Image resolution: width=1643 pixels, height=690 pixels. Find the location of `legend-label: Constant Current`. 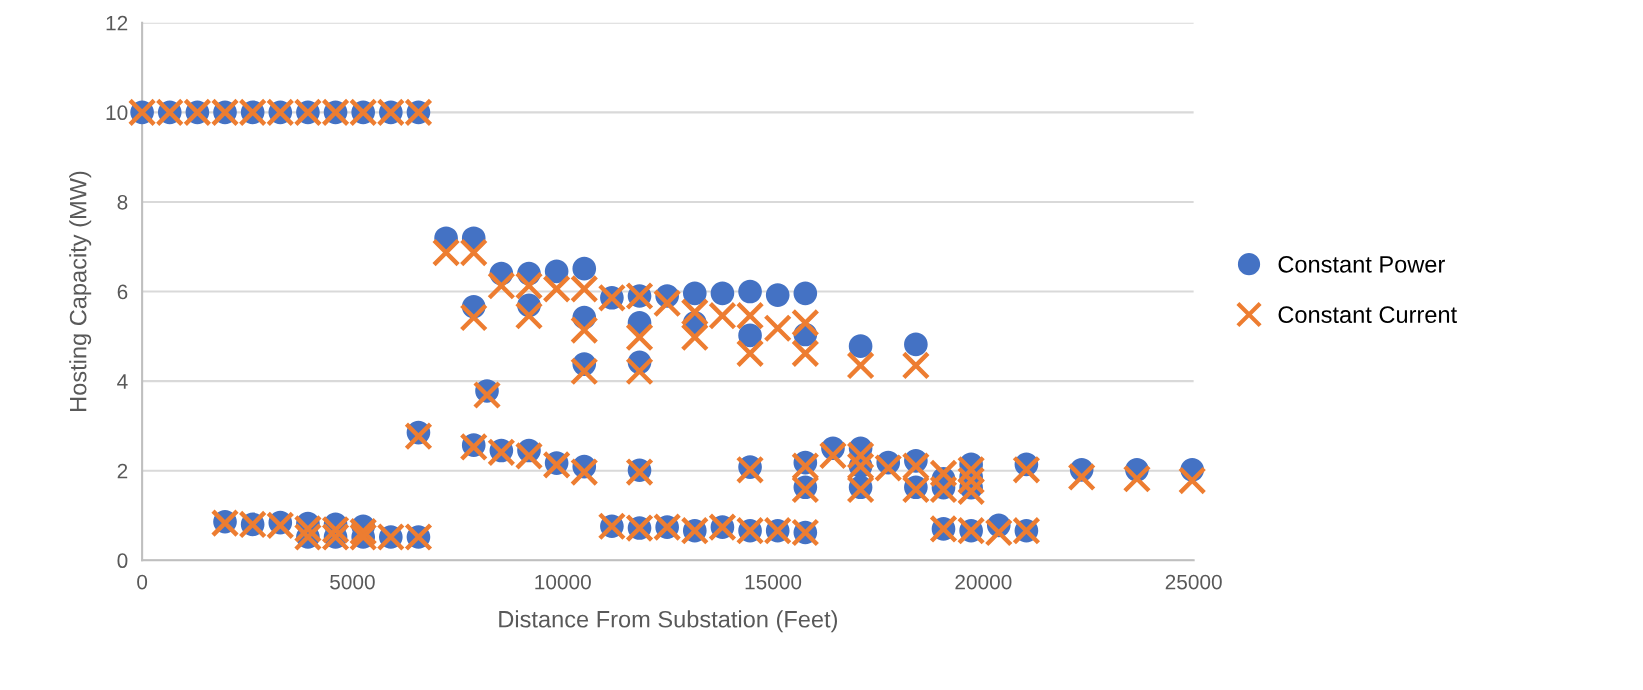

legend-label: Constant Current is located at coordinates (1367, 315).